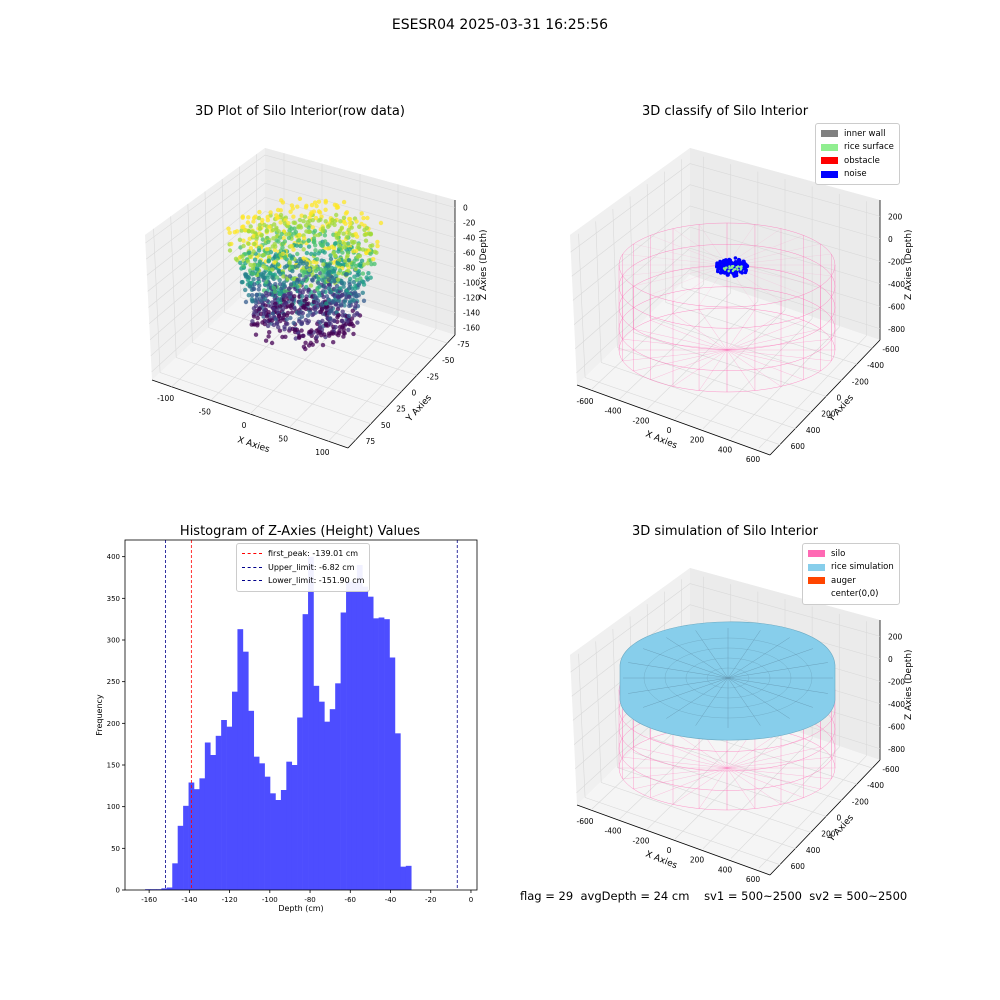  What do you see at coordinates (896, 284) in the screenshot?
I see `z-tick-label: -400` at bounding box center [896, 284].